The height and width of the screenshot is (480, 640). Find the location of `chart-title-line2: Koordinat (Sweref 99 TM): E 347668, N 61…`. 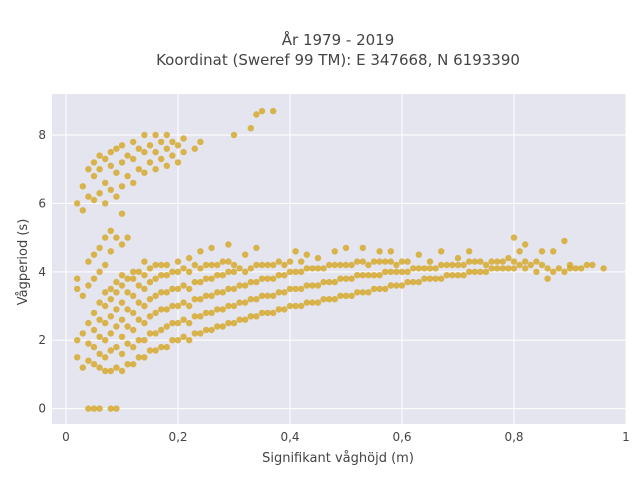

chart-title-line2: Koordinat (Sweref 99 TM): E 347668, N 61… is located at coordinates (338, 60).